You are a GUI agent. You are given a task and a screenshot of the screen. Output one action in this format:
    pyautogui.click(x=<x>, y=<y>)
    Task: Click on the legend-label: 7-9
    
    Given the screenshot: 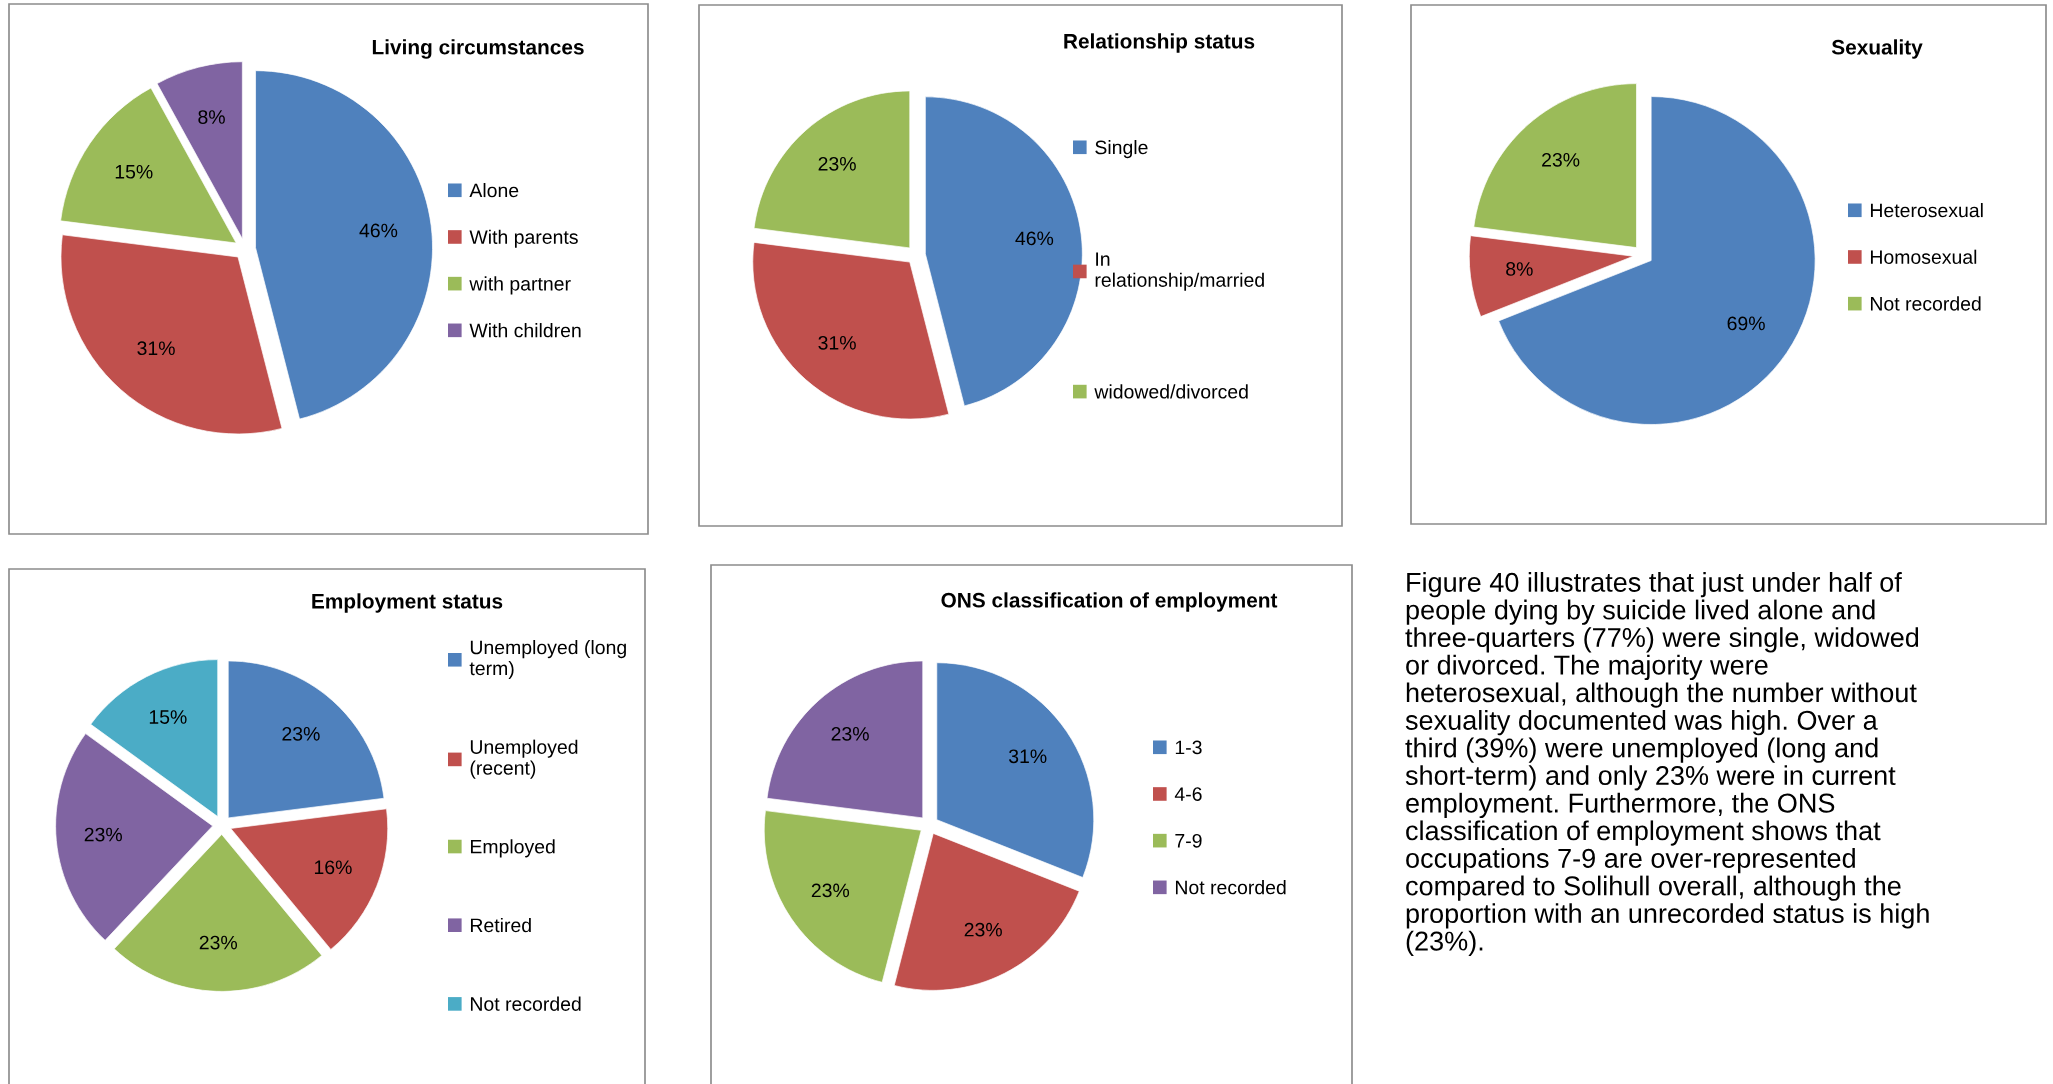 What is the action you would take?
    pyautogui.click(x=1188, y=840)
    